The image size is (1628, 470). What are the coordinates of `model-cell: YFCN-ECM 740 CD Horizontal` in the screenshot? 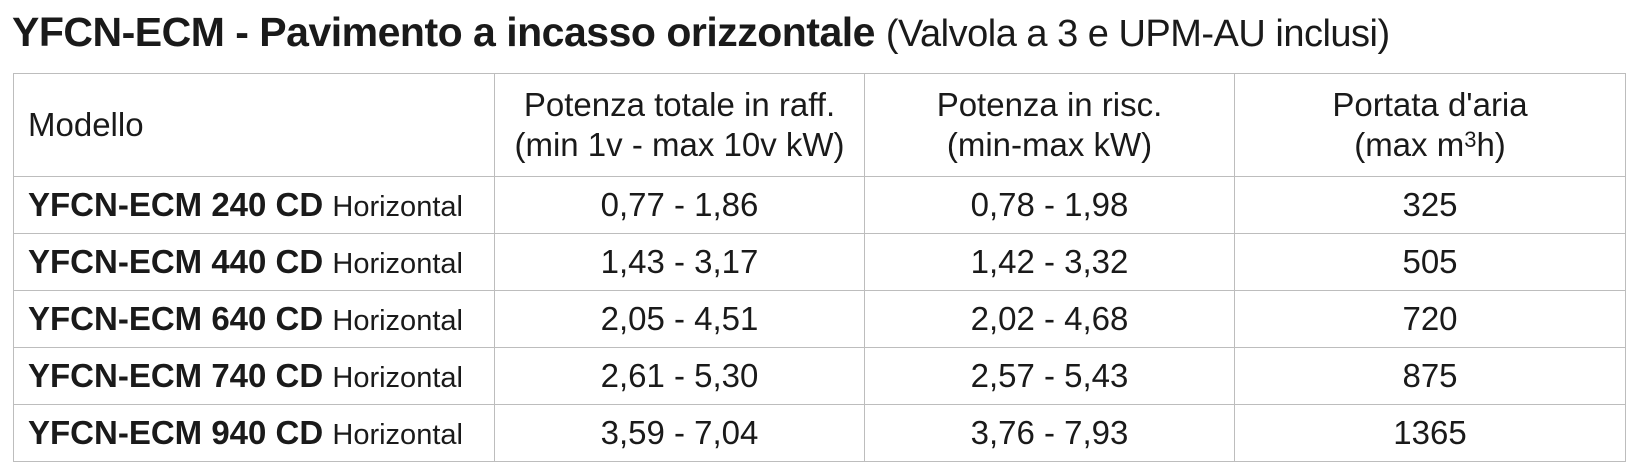 It's located at (254, 376).